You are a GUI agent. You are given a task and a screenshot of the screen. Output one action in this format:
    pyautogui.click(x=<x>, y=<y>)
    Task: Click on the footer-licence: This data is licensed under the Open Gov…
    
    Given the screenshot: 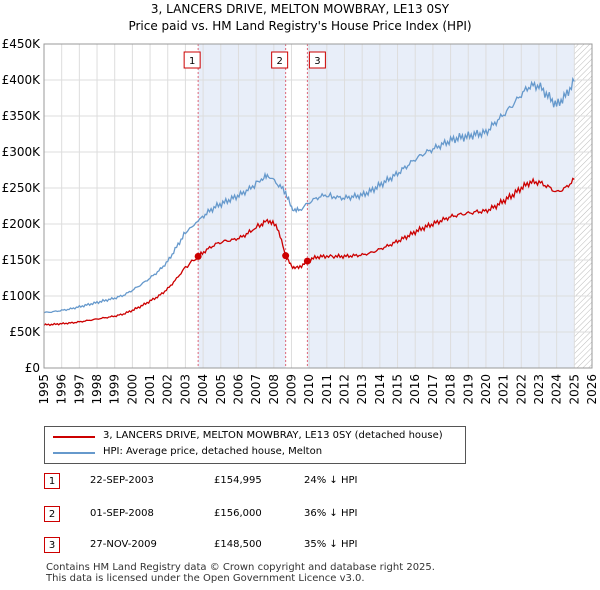 What is the action you would take?
    pyautogui.click(x=205, y=578)
    